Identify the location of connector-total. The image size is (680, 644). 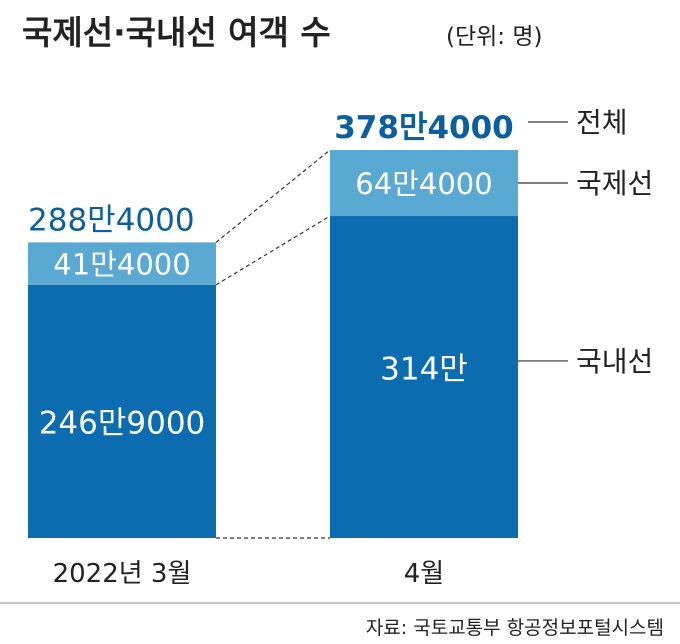
(273, 196).